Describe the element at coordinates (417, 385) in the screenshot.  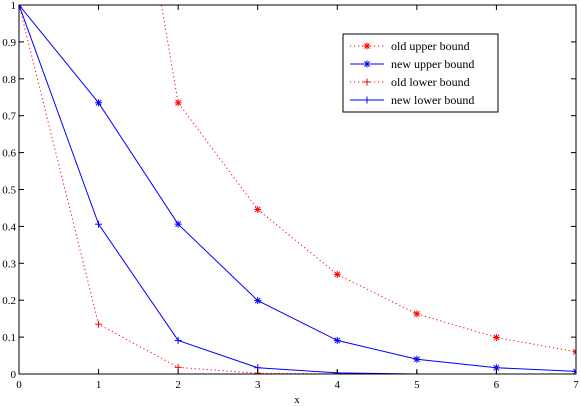
I see `x-tick-label-6: 5` at that location.